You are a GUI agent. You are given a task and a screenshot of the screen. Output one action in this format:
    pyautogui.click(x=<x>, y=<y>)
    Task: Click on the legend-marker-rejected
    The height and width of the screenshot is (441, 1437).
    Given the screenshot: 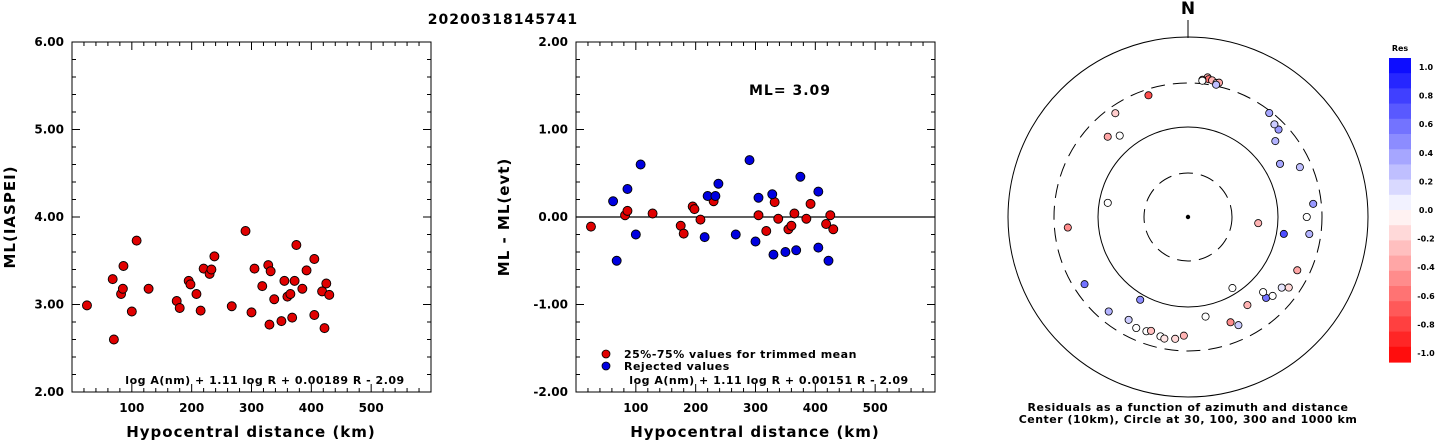 What is the action you would take?
    pyautogui.click(x=606, y=366)
    